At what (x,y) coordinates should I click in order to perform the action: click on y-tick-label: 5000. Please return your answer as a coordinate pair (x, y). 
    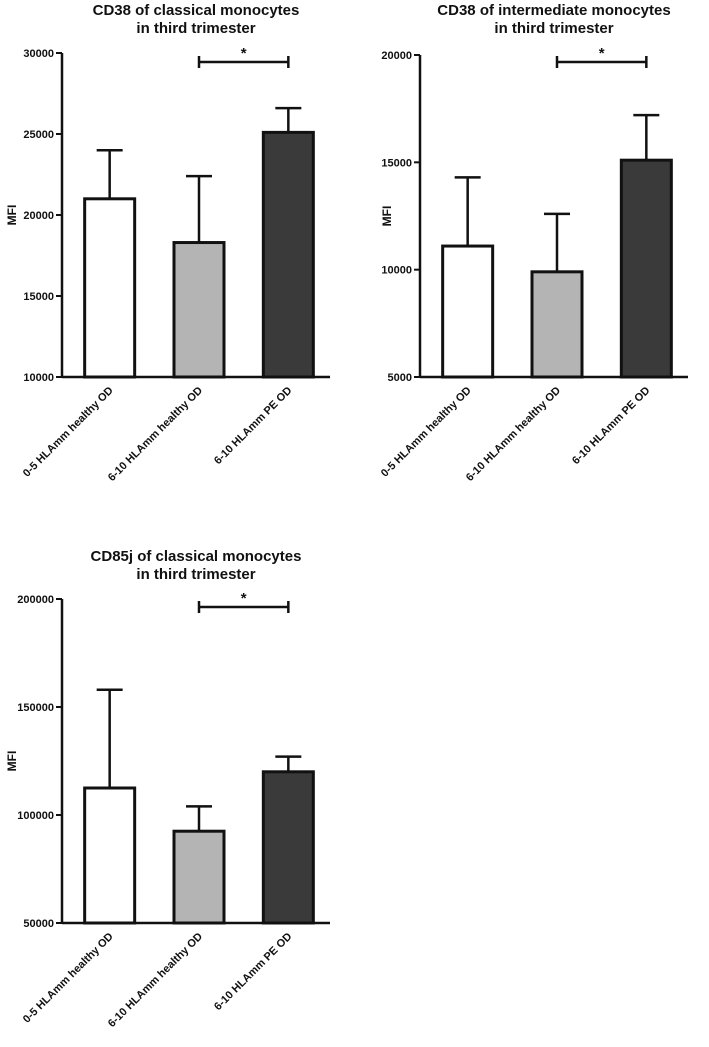
    Looking at the image, I should click on (400, 378).